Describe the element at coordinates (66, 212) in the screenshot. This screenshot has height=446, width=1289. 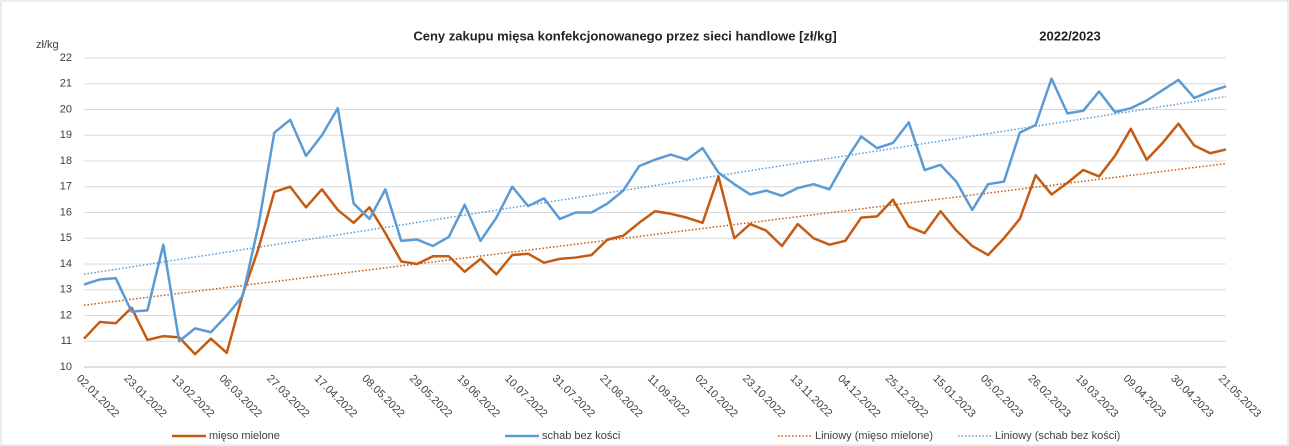
I see `y-tick-label: 16` at that location.